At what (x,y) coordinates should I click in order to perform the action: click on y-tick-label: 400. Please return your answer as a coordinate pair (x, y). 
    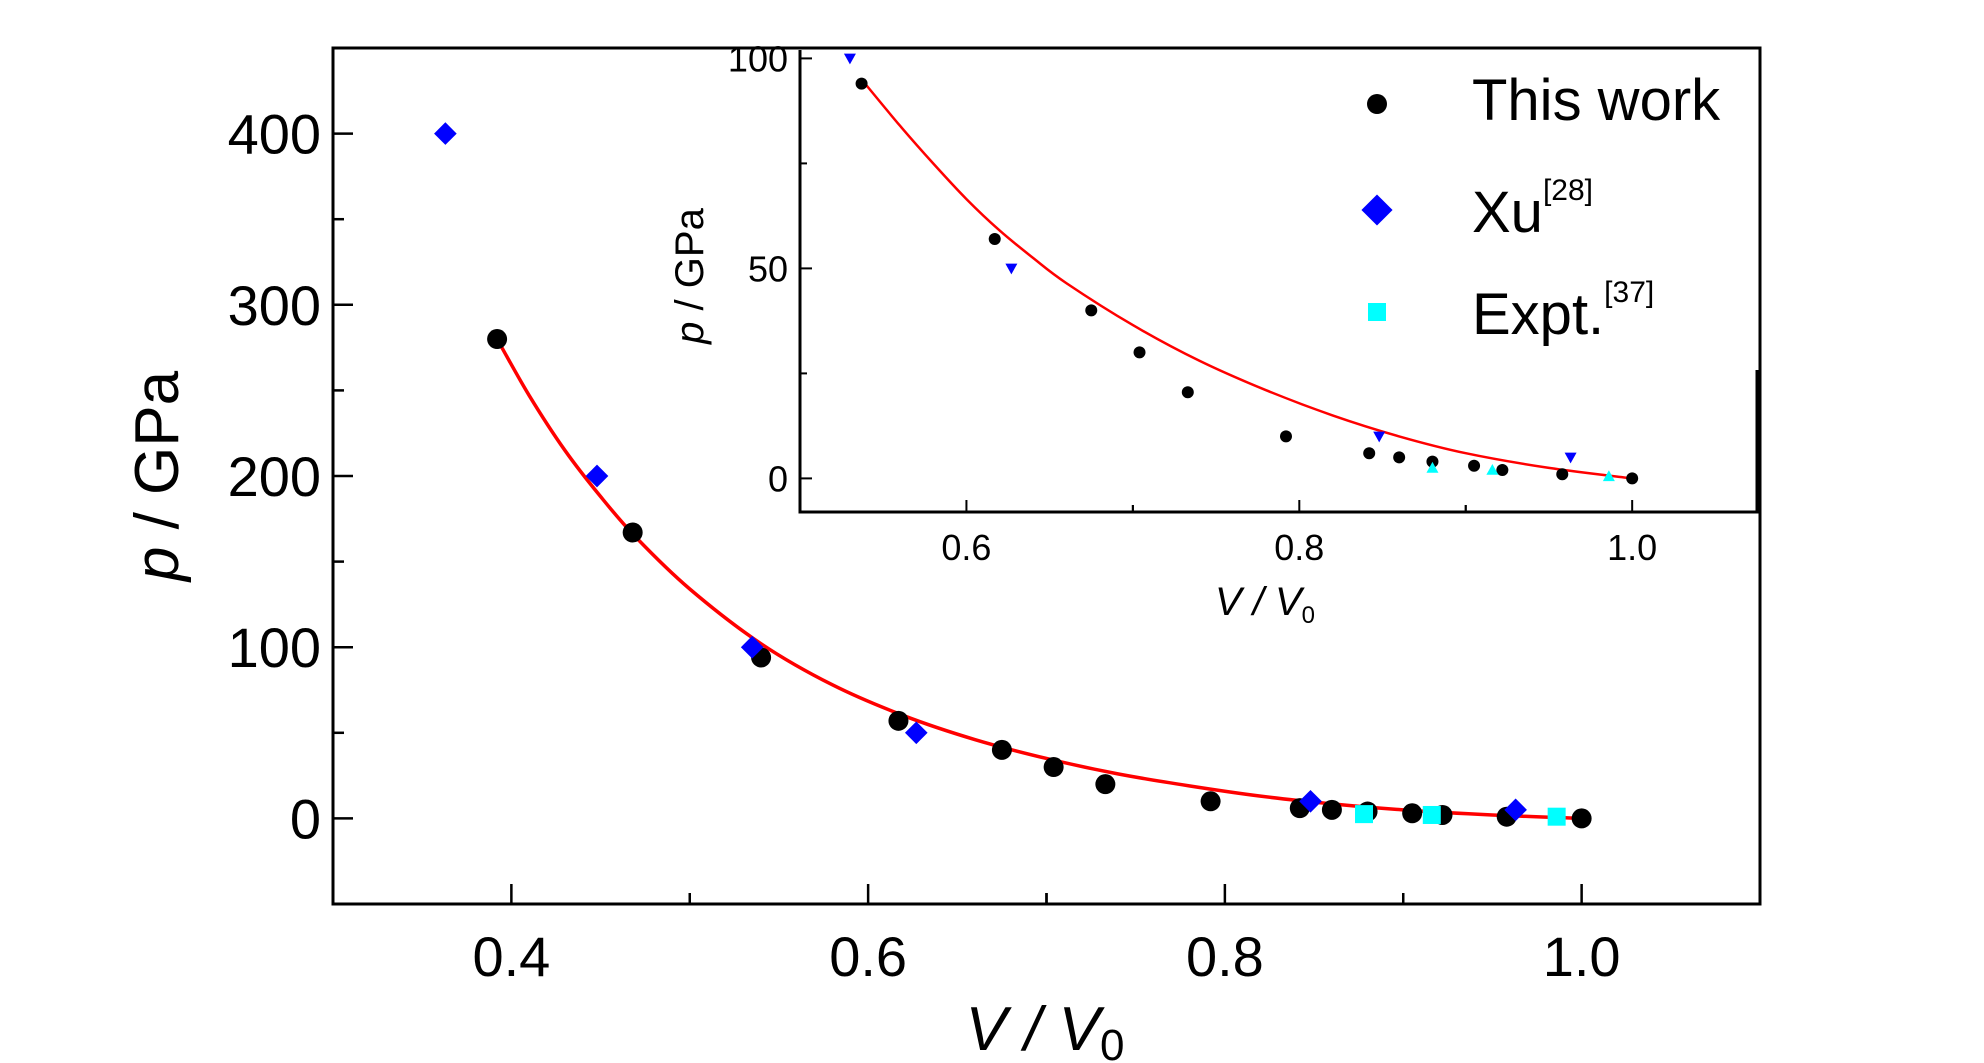
    Looking at the image, I should click on (274, 134).